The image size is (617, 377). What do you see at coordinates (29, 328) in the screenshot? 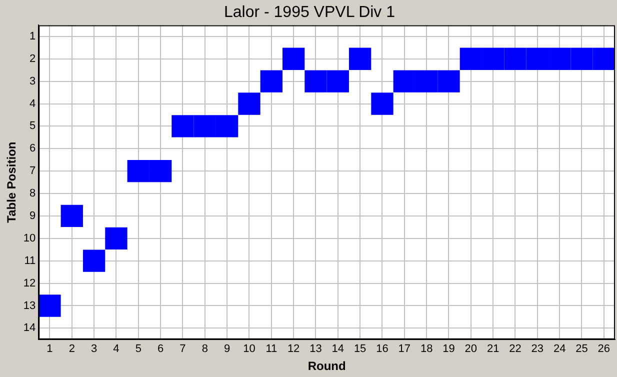
I see `y-tick-label: 14` at bounding box center [29, 328].